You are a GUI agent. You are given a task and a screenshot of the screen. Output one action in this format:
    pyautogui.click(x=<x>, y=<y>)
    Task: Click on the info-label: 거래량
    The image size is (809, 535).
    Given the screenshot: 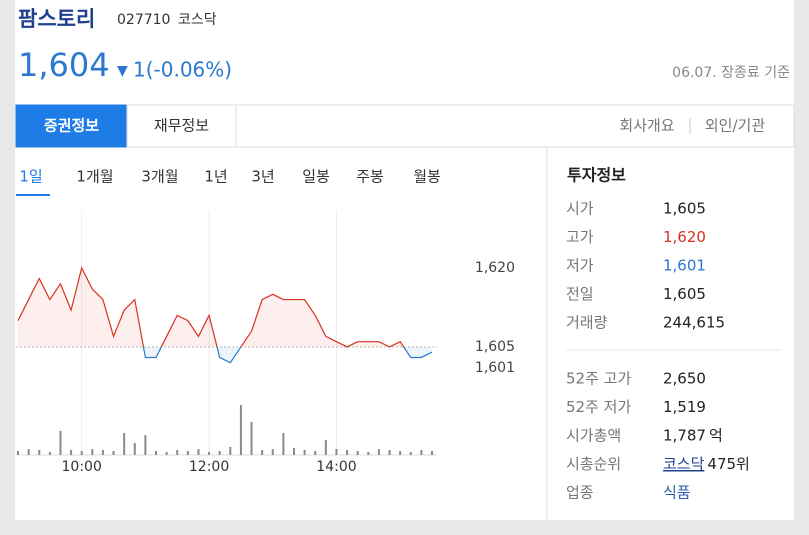 What is the action you would take?
    pyautogui.click(x=587, y=323)
    